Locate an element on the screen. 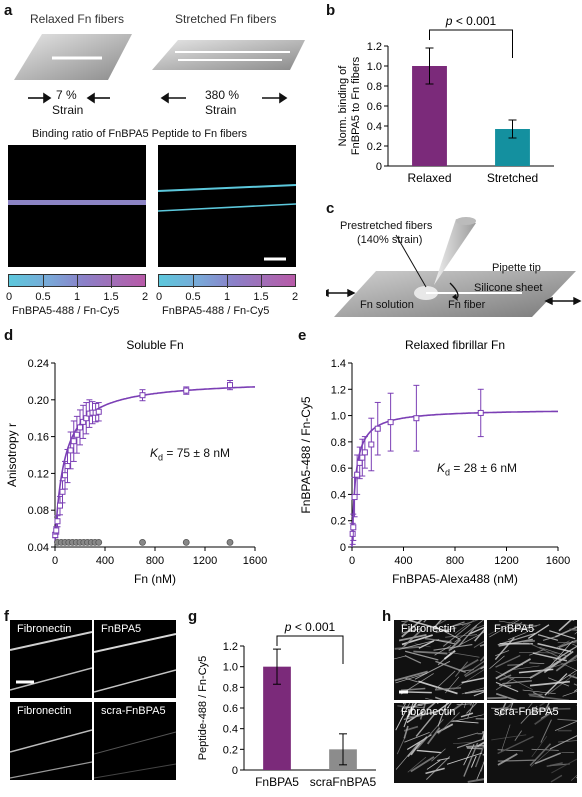 The image size is (582, 797). chart-e-kd: Kd = 28 ± 6 nM is located at coordinates (477, 469).